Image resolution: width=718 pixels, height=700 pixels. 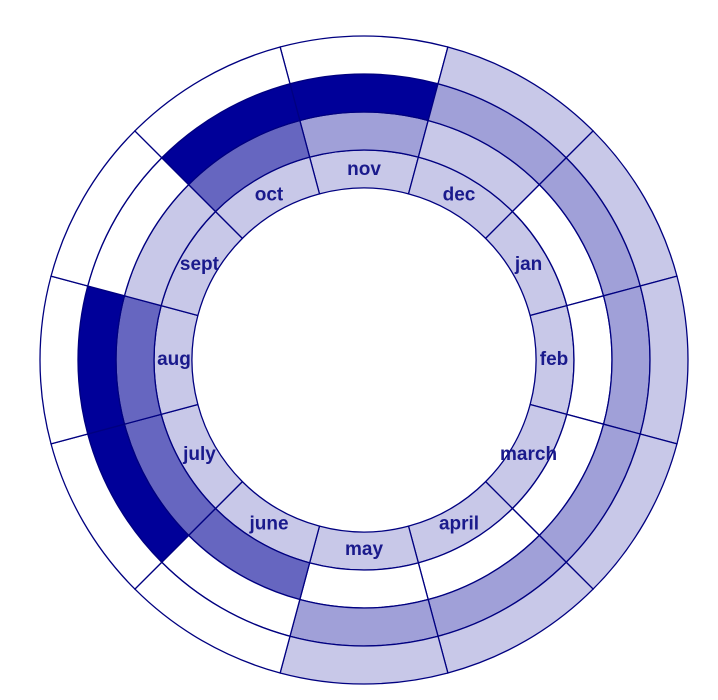 I want to click on month-label-sept: sept, so click(x=200, y=264).